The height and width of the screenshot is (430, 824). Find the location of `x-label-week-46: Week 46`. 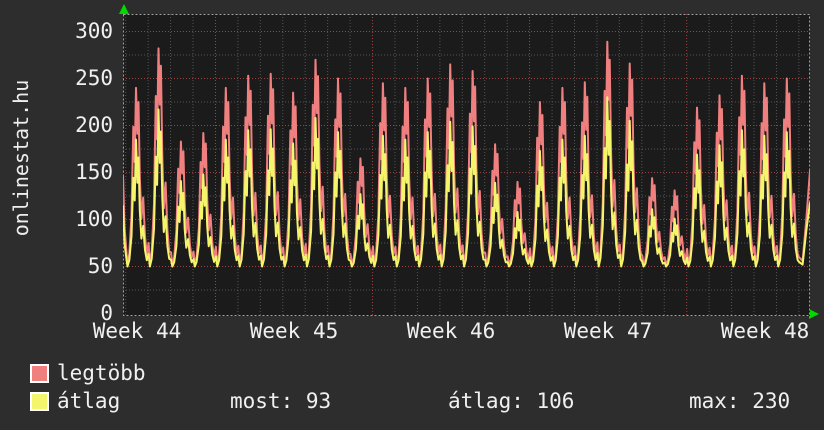

x-label-week-46: Week 46 is located at coordinates (451, 331).